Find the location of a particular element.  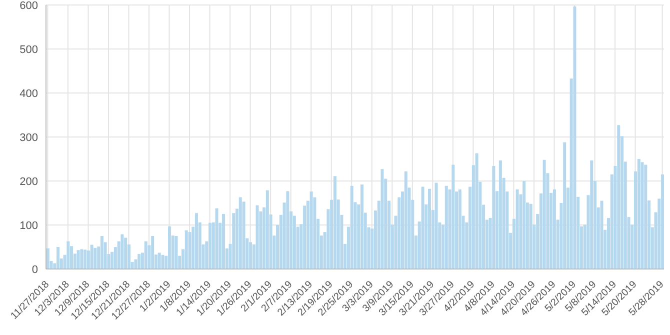

y-tick-label: 200 is located at coordinates (29, 182).